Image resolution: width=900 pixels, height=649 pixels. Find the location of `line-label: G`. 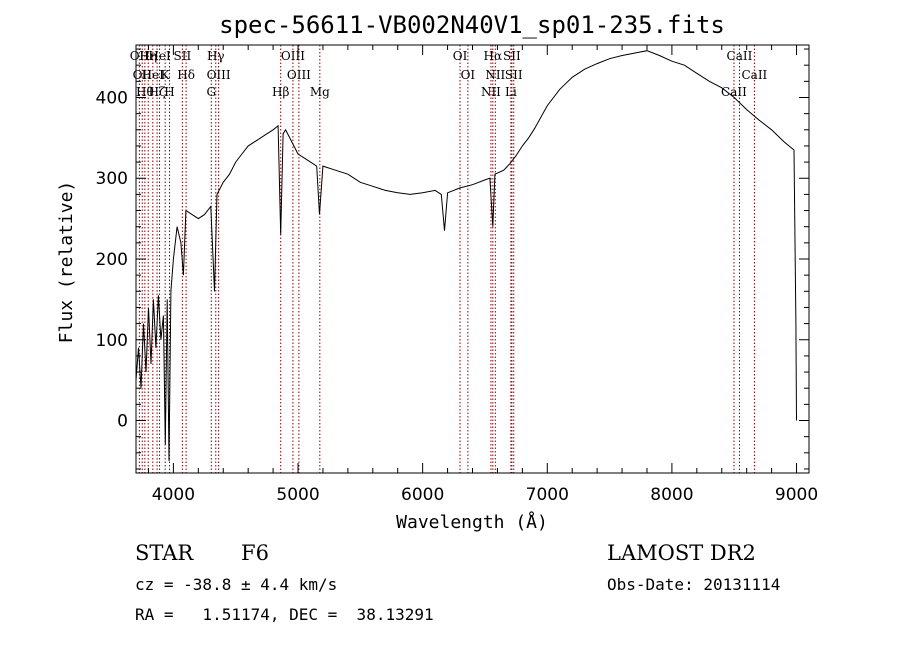

line-label: G is located at coordinates (211, 92).